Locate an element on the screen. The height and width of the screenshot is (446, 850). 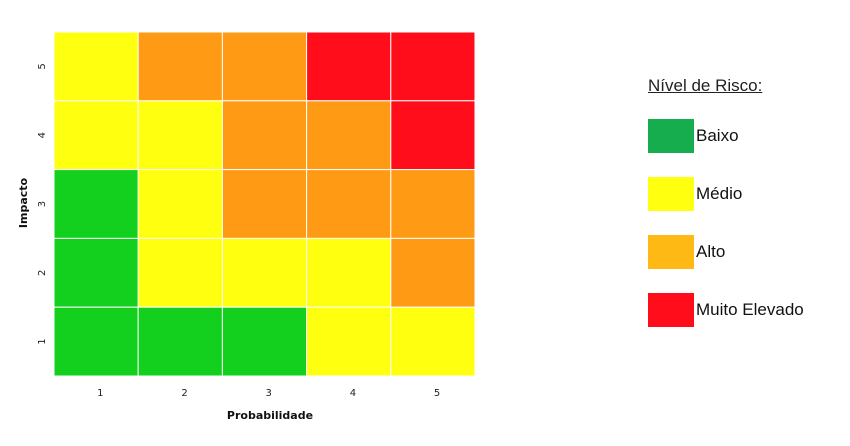
heatmap-cell-p1-i1 is located at coordinates (96, 341).